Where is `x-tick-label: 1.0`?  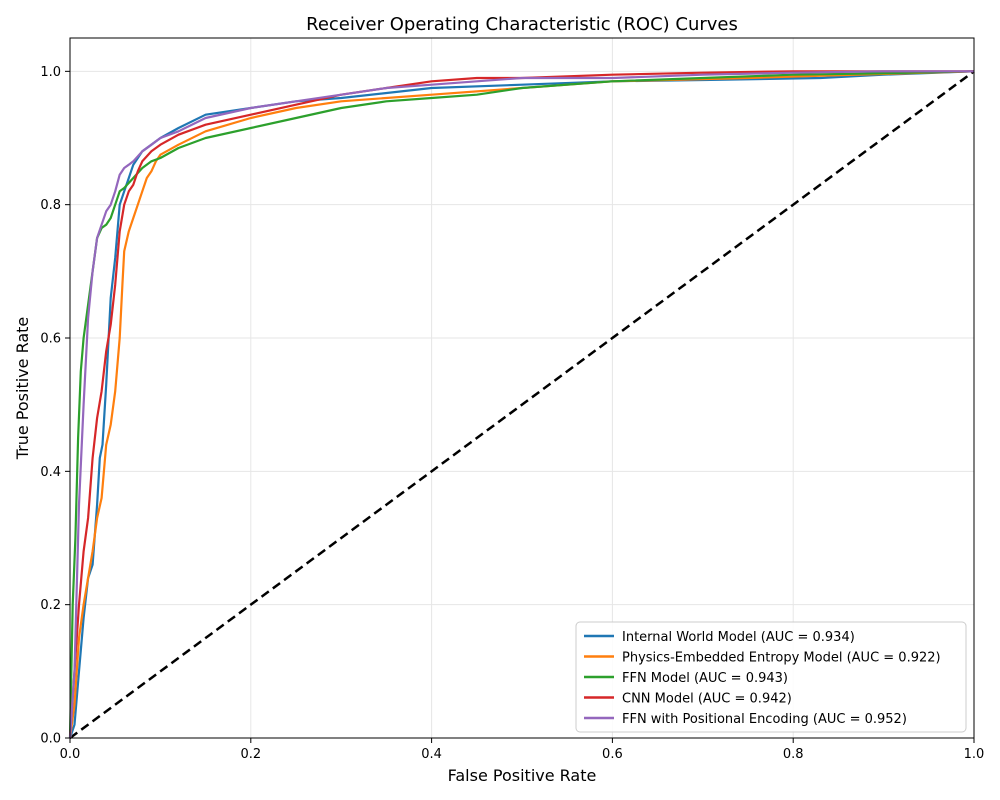 x-tick-label: 1.0 is located at coordinates (974, 754).